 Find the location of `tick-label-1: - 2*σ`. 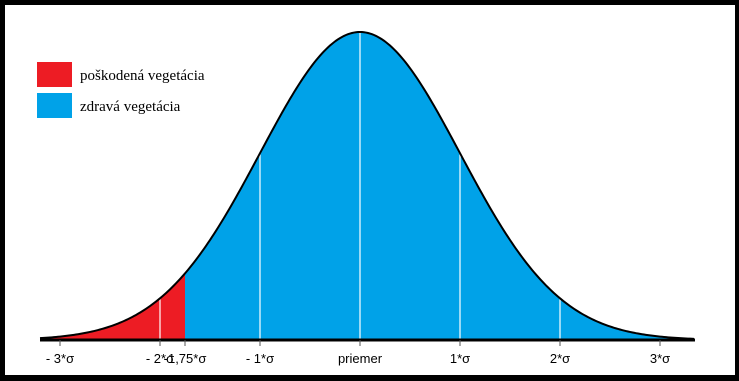

tick-label-1: - 2*σ is located at coordinates (160, 358).